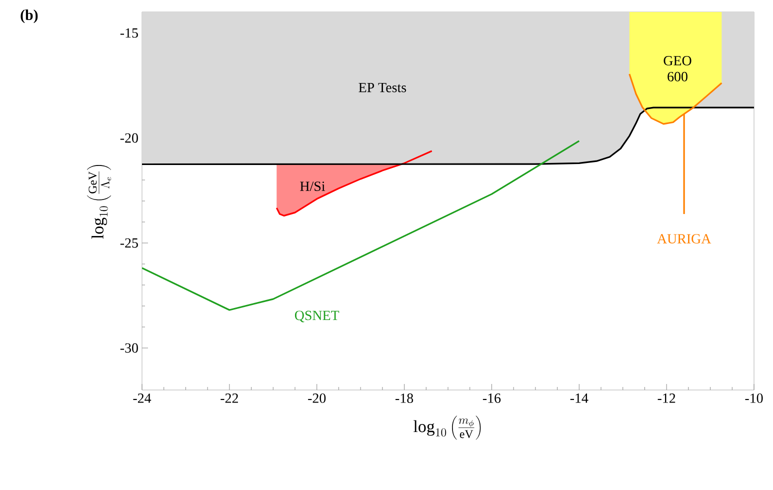 The width and height of the screenshot is (773, 490). What do you see at coordinates (129, 243) in the screenshot?
I see `y-tick-label: -25` at bounding box center [129, 243].